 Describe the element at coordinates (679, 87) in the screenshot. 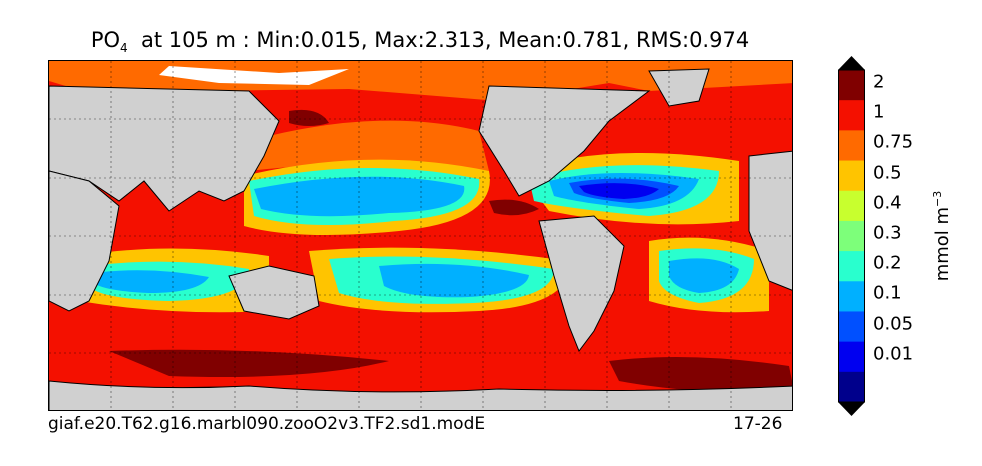

I see `greenland-land` at that location.